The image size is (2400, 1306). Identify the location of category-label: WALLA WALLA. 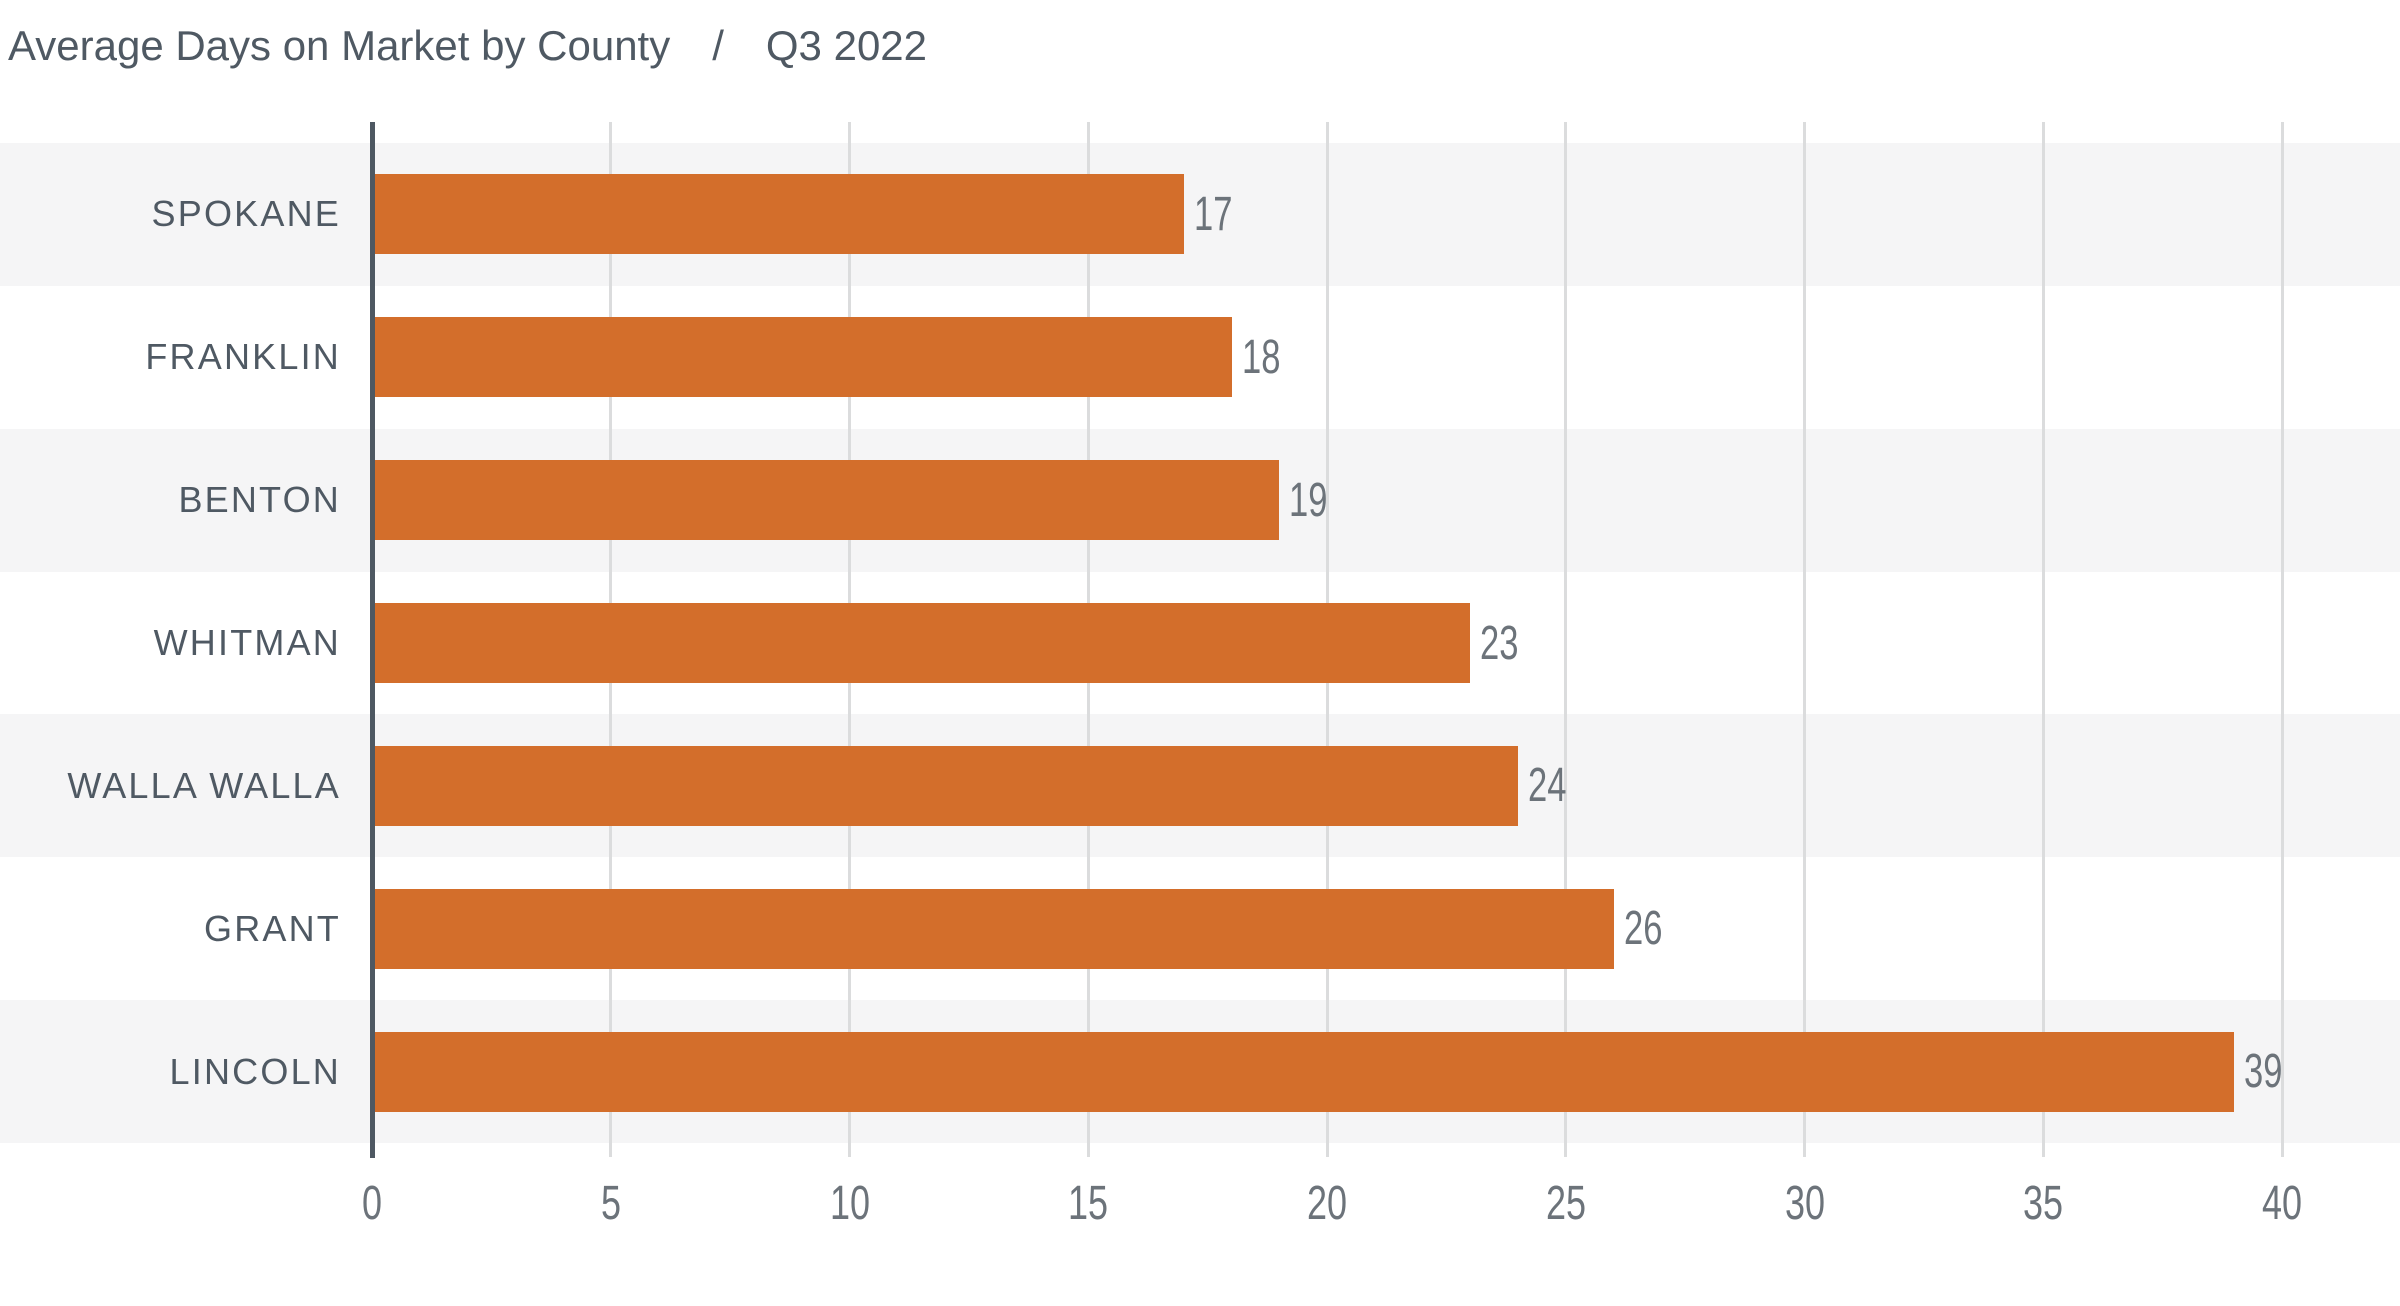
(204, 785).